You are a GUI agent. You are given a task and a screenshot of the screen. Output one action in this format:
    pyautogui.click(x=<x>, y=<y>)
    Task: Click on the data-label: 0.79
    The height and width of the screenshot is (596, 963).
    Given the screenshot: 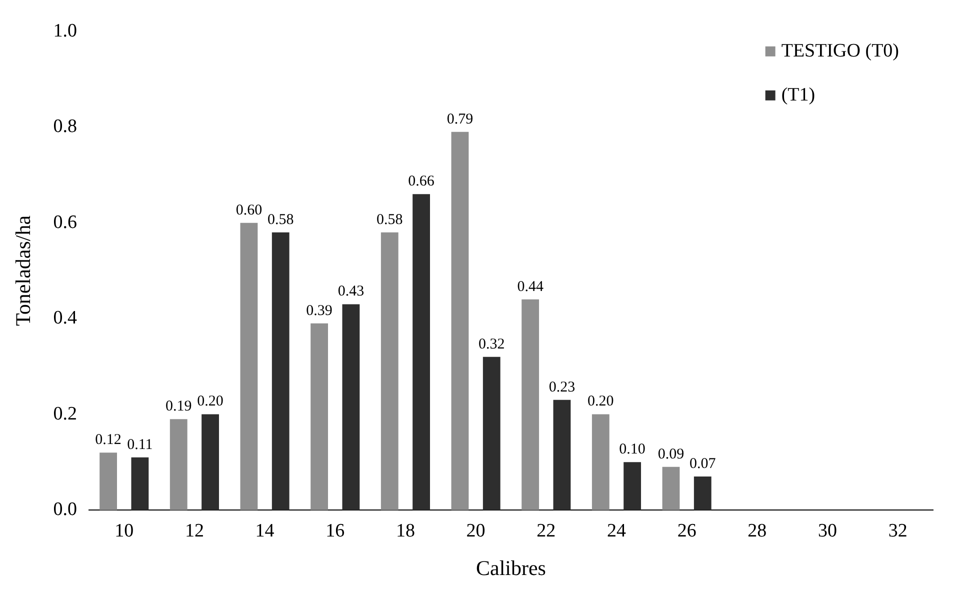 What is the action you would take?
    pyautogui.click(x=460, y=119)
    